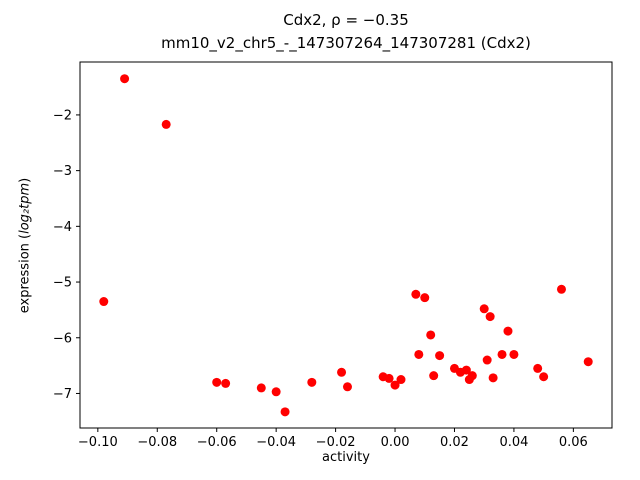 The height and width of the screenshot is (480, 640). Describe the element at coordinates (276, 442) in the screenshot. I see `x-tick-label: −0.04` at that location.